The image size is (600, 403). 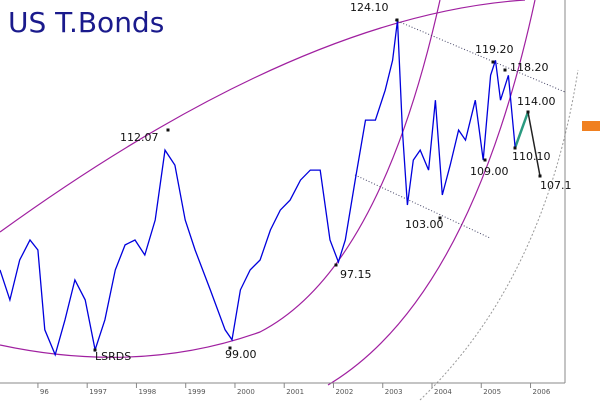 What do you see at coordinates (531, 156) in the screenshot?
I see `annotation: 110.10` at bounding box center [531, 156].